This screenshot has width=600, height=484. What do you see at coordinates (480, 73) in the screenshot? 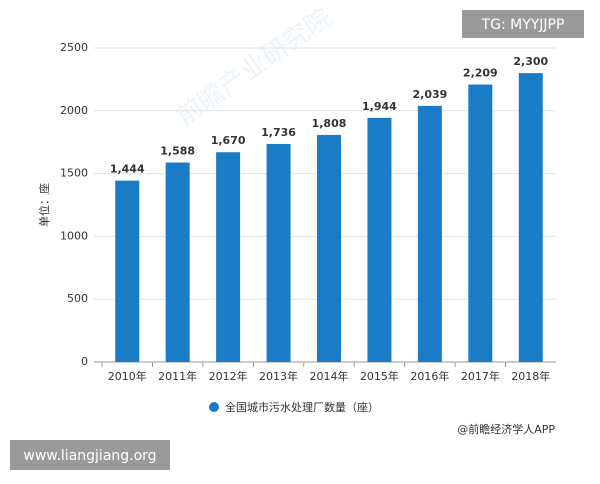
I see `value-label: 2,209` at bounding box center [480, 73].